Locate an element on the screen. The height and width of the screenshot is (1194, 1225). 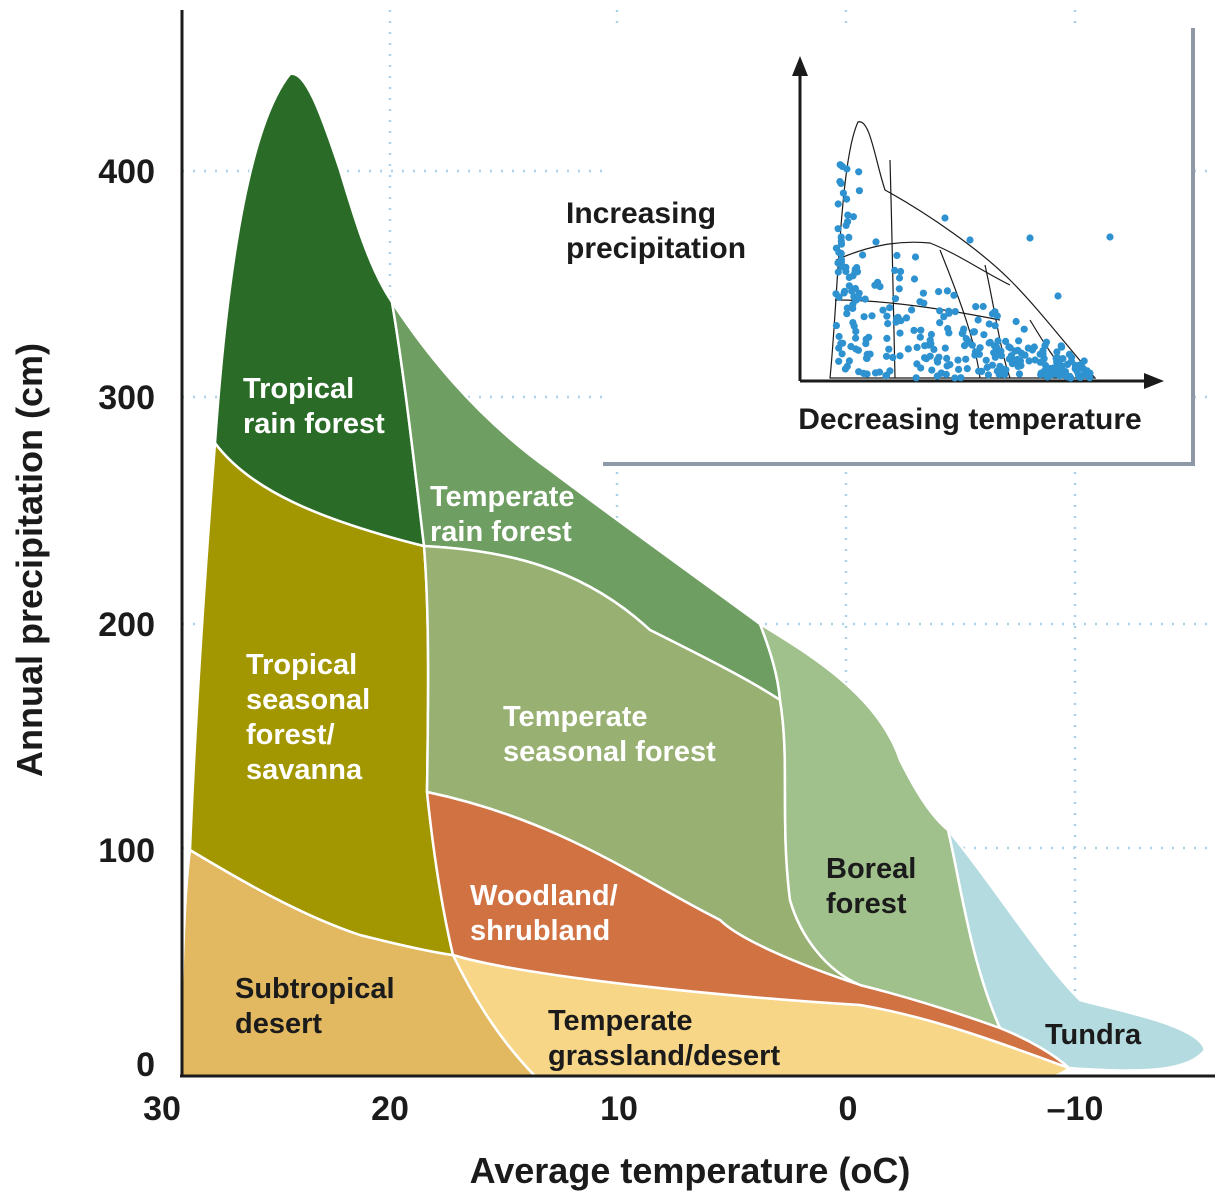
biome-label-temperate-rain-forest: Temperate rain forest is located at coordinates (502, 514).